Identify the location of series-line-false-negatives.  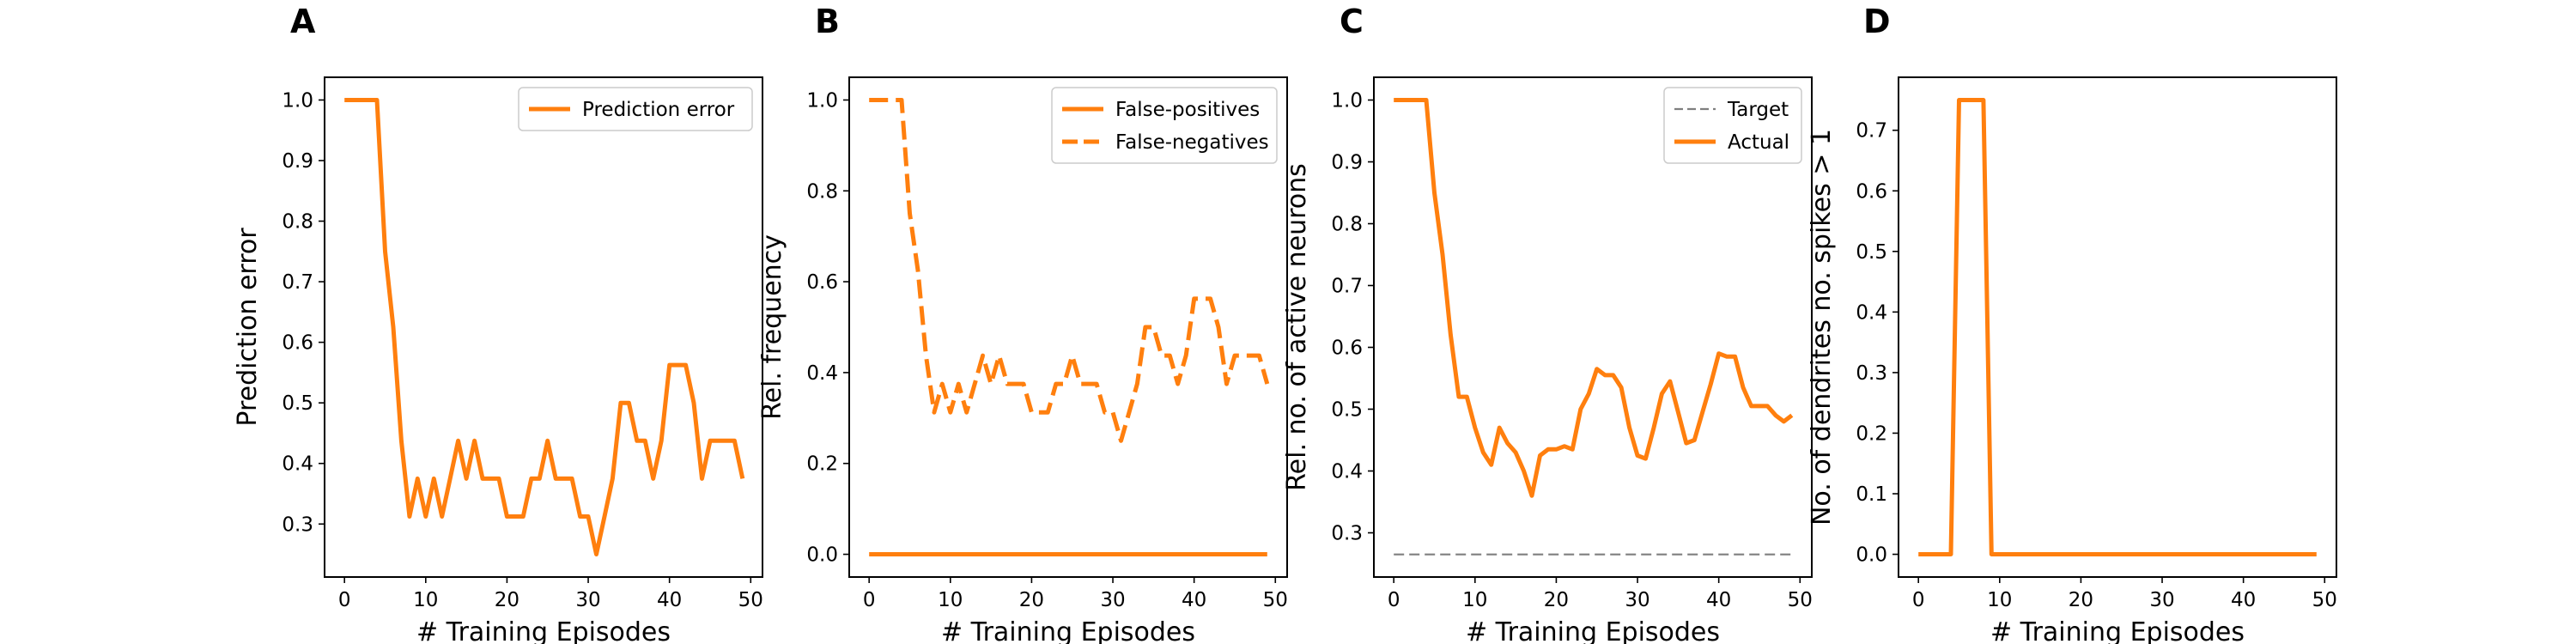
(1069, 270).